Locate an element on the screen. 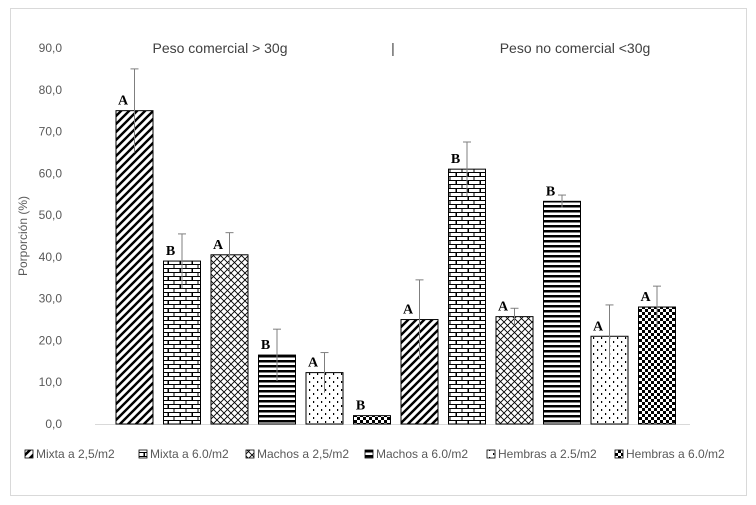  legend-entry: Hembras a 2.5/m2 is located at coordinates (547, 454).